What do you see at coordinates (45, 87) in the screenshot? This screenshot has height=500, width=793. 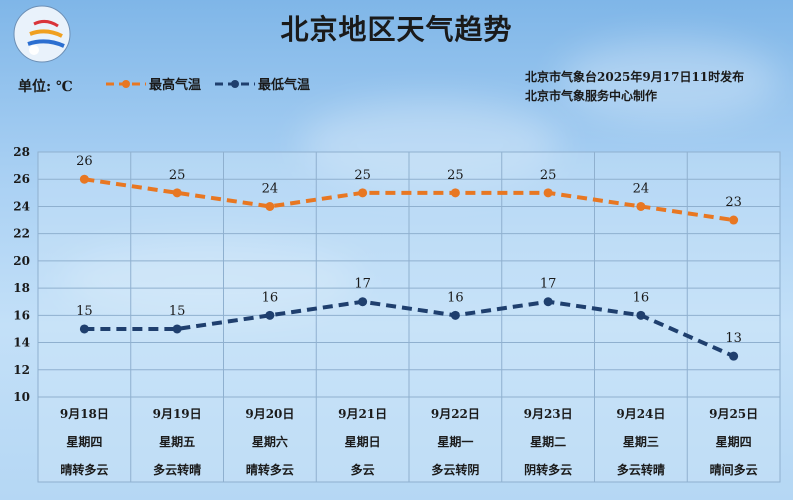 I see `unit-label: 单位: ℃` at bounding box center [45, 87].